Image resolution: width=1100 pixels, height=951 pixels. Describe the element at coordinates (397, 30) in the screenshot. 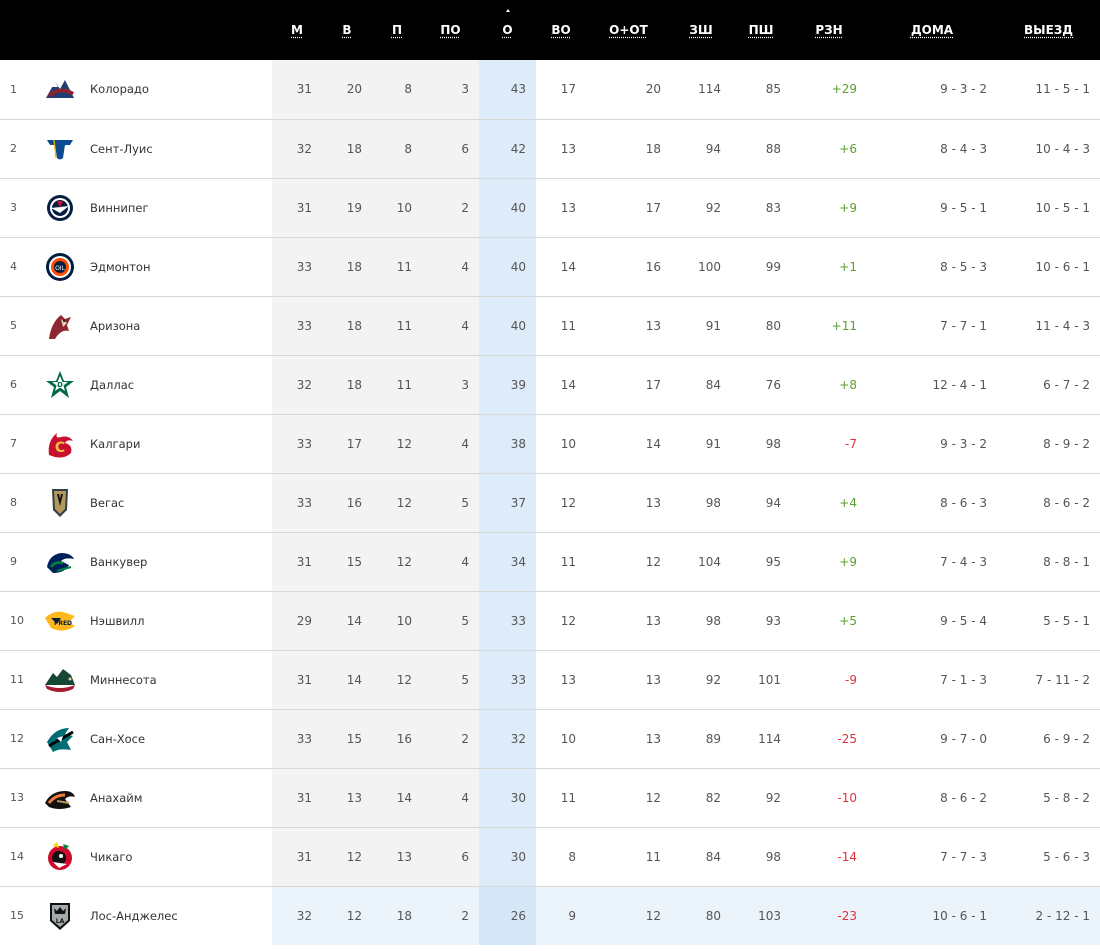

I see `column-header-l: П` at that location.